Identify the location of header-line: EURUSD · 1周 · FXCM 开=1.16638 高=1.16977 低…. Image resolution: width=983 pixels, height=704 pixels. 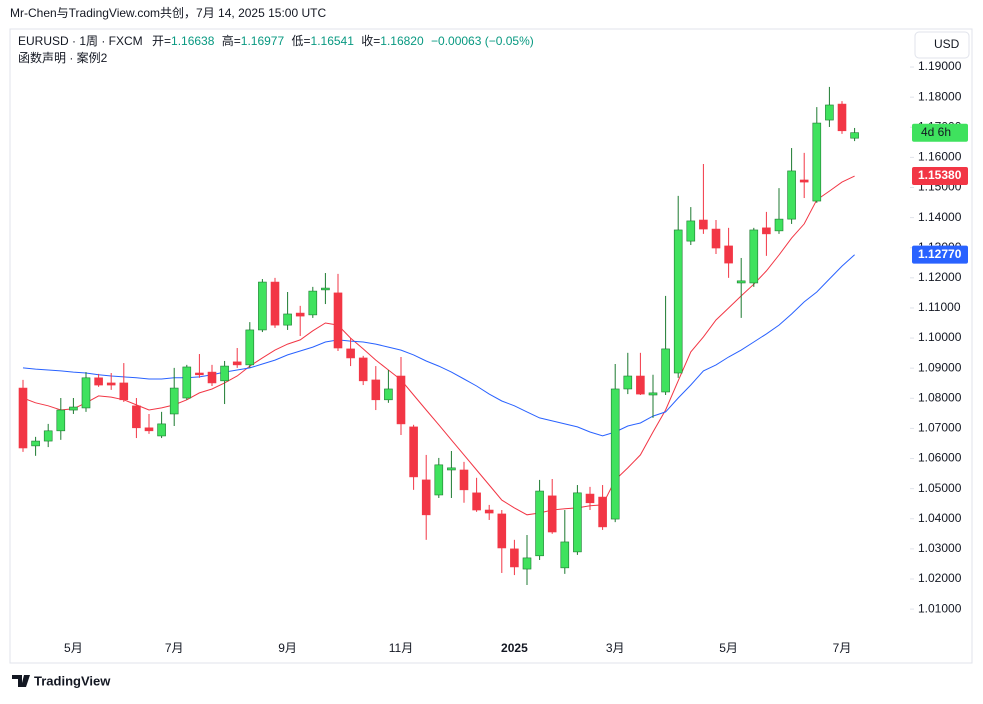
(276, 40).